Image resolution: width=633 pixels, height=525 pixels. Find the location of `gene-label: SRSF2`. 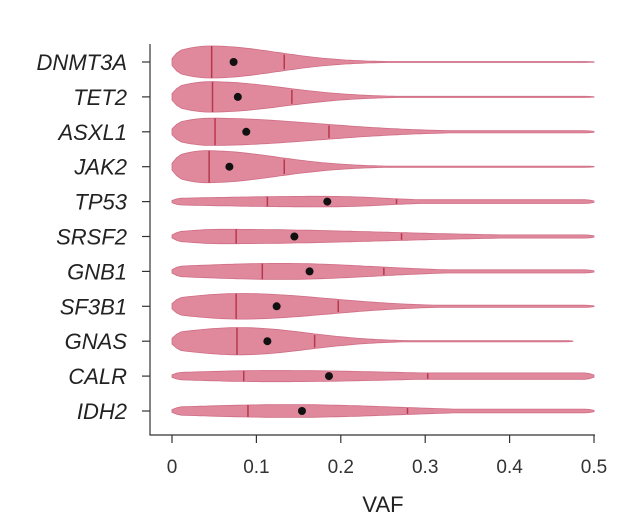

gene-label: SRSF2 is located at coordinates (91, 237).